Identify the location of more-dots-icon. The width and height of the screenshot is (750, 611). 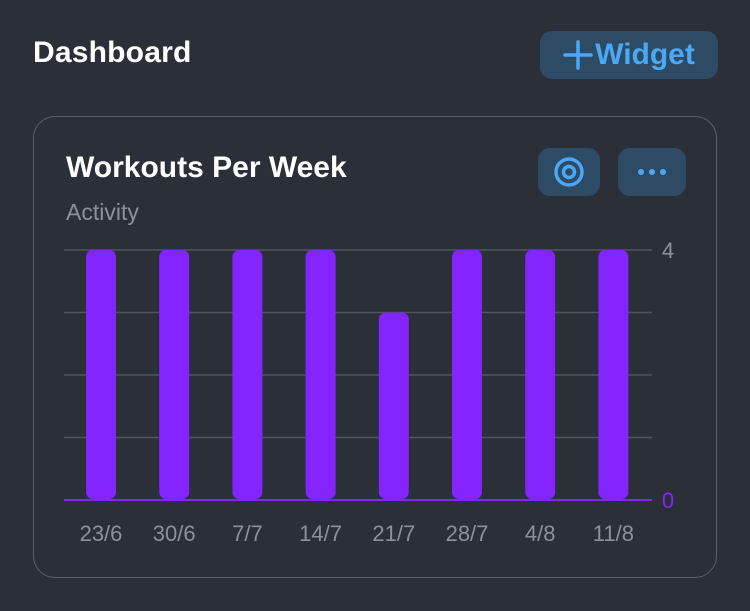
(652, 172).